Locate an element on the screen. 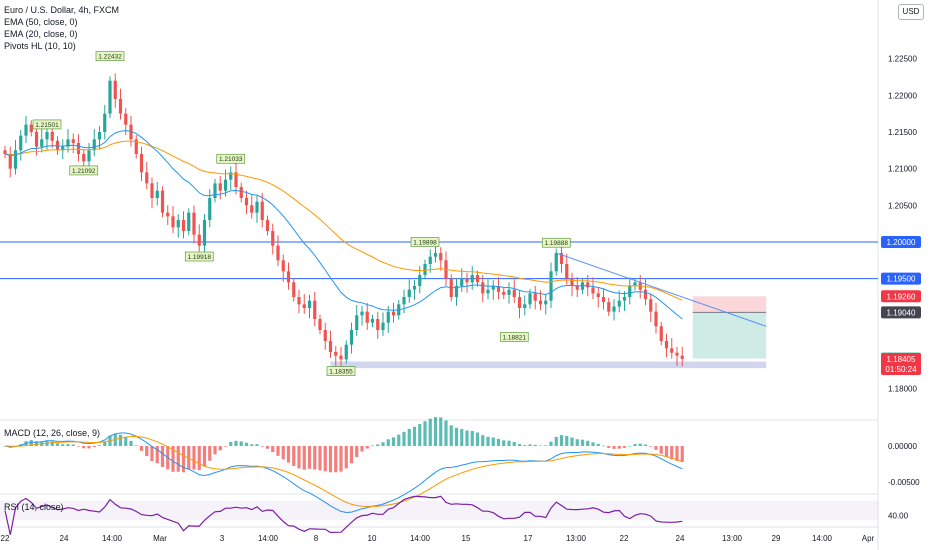 The image size is (932, 550). stop-loss-zone is located at coordinates (729, 304).